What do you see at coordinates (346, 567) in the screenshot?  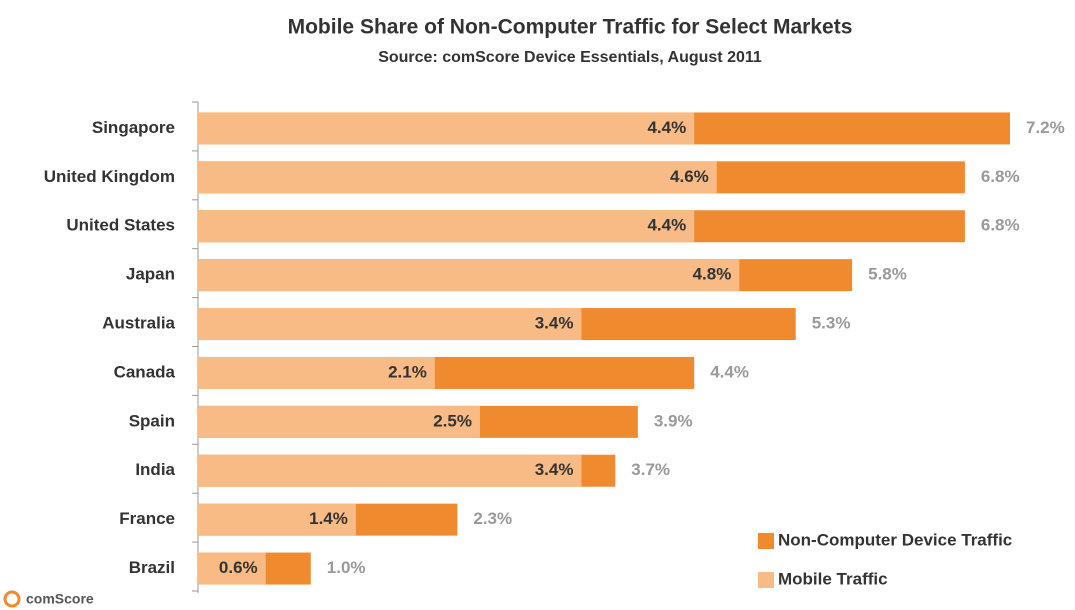 I see `value-label-total: 1.0%` at bounding box center [346, 567].